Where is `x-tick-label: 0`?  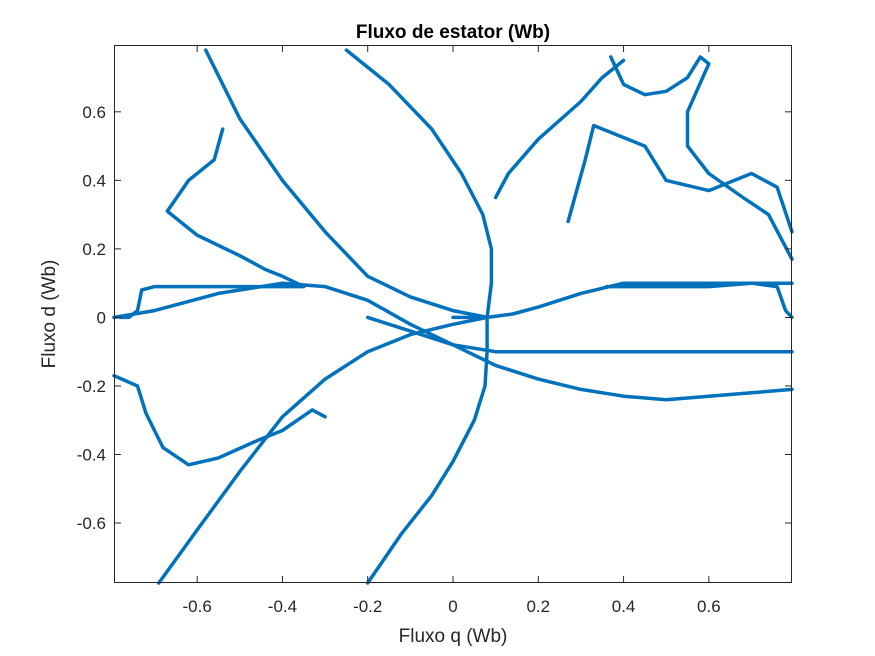 x-tick-label: 0 is located at coordinates (452, 606).